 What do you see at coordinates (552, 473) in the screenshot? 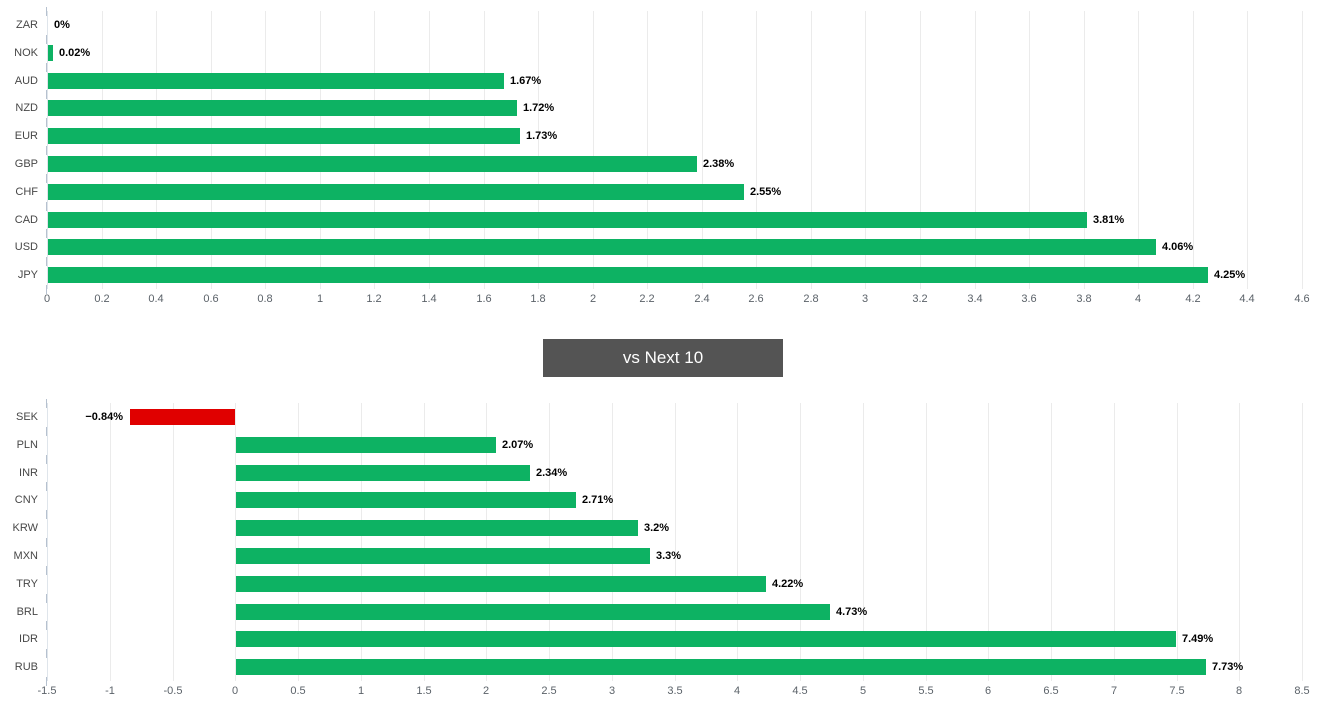
I see `bar-value-label: 2.34%` at bounding box center [552, 473].